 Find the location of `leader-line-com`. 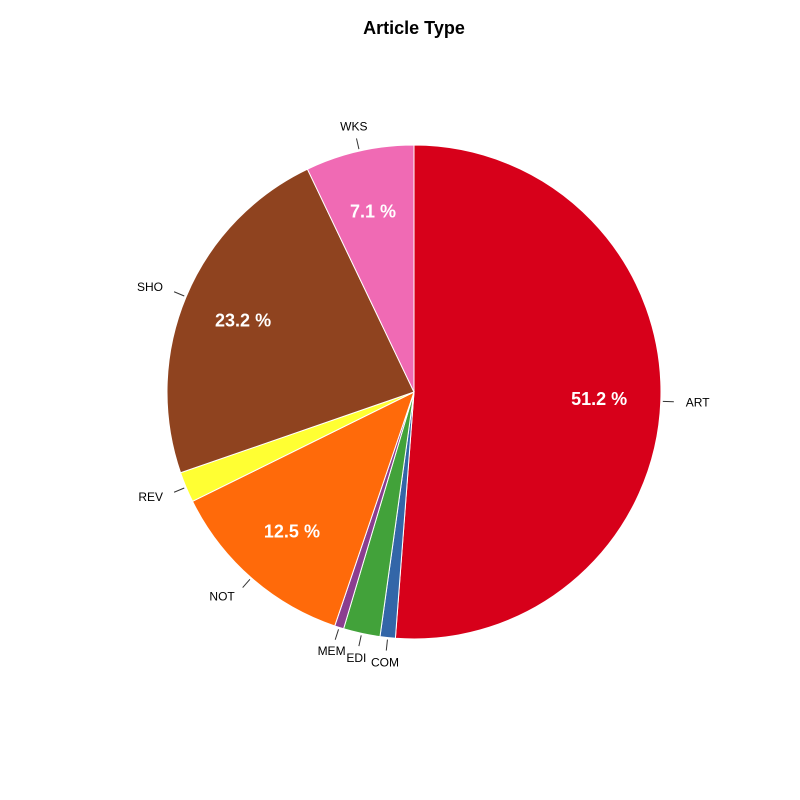

leader-line-com is located at coordinates (386, 645).